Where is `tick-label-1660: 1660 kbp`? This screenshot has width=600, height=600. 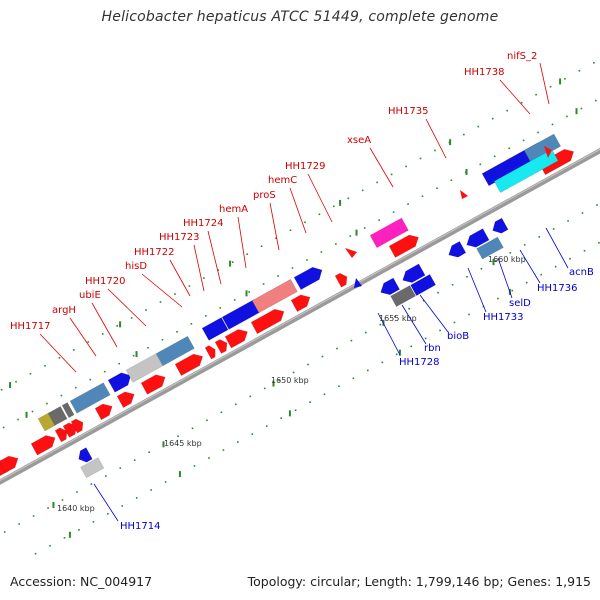 tick-label-1660: 1660 kbp is located at coordinates (507, 259).